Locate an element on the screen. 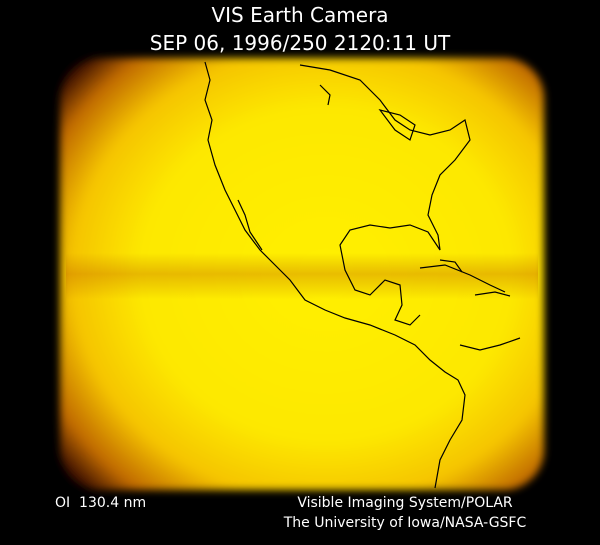 This screenshot has height=545, width=600. credit-line: Visible Imaging System/POLAR is located at coordinates (405, 503).